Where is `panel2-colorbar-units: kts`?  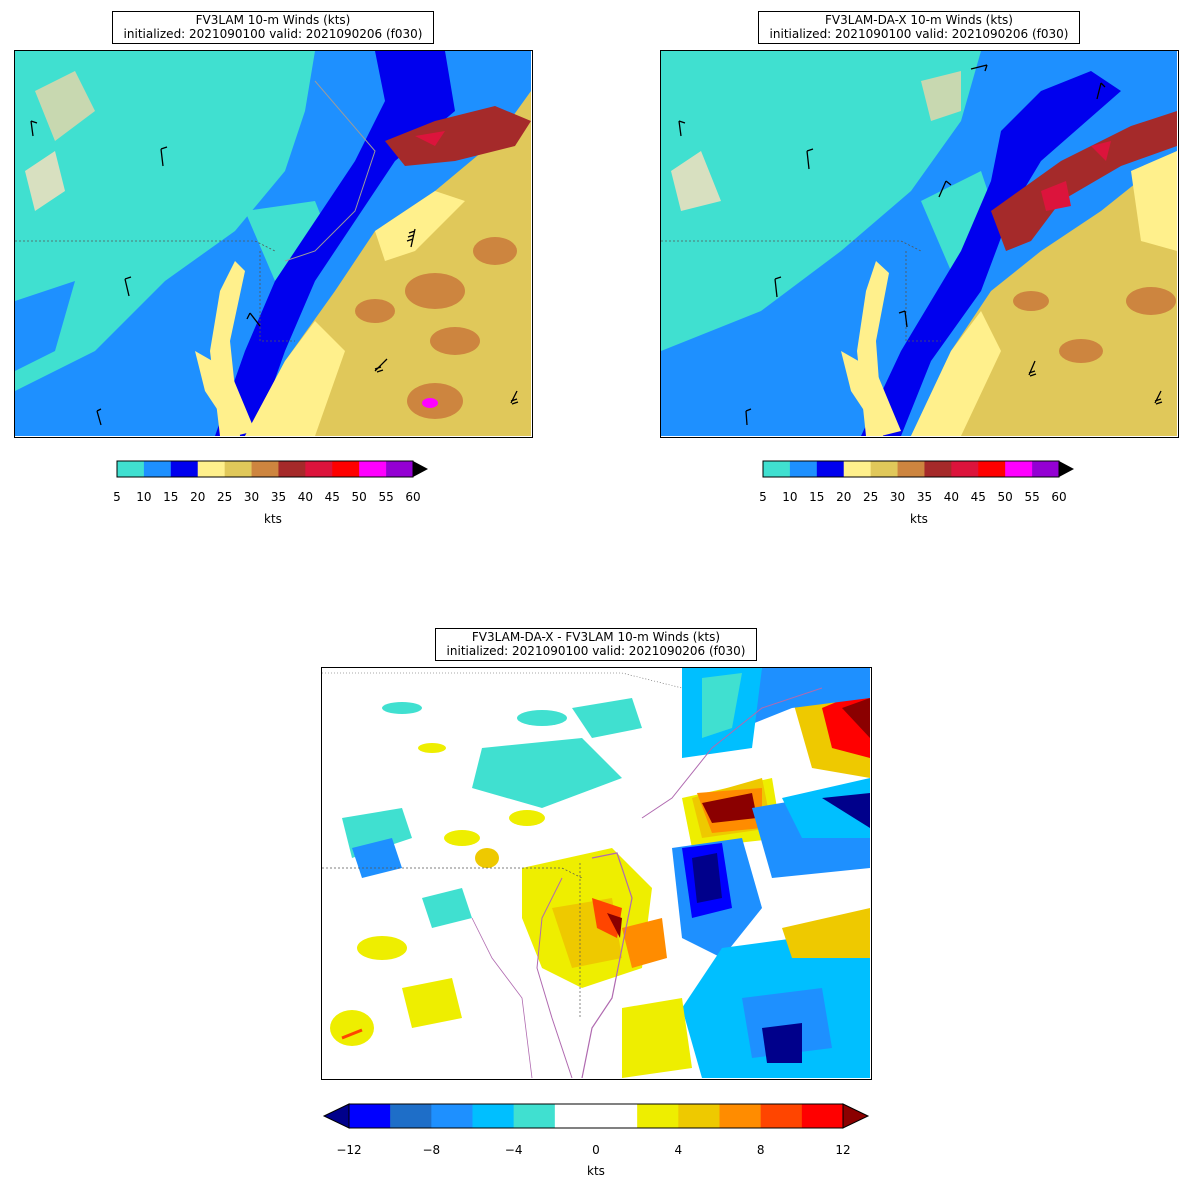 panel2-colorbar-units: kts is located at coordinates (919, 519).